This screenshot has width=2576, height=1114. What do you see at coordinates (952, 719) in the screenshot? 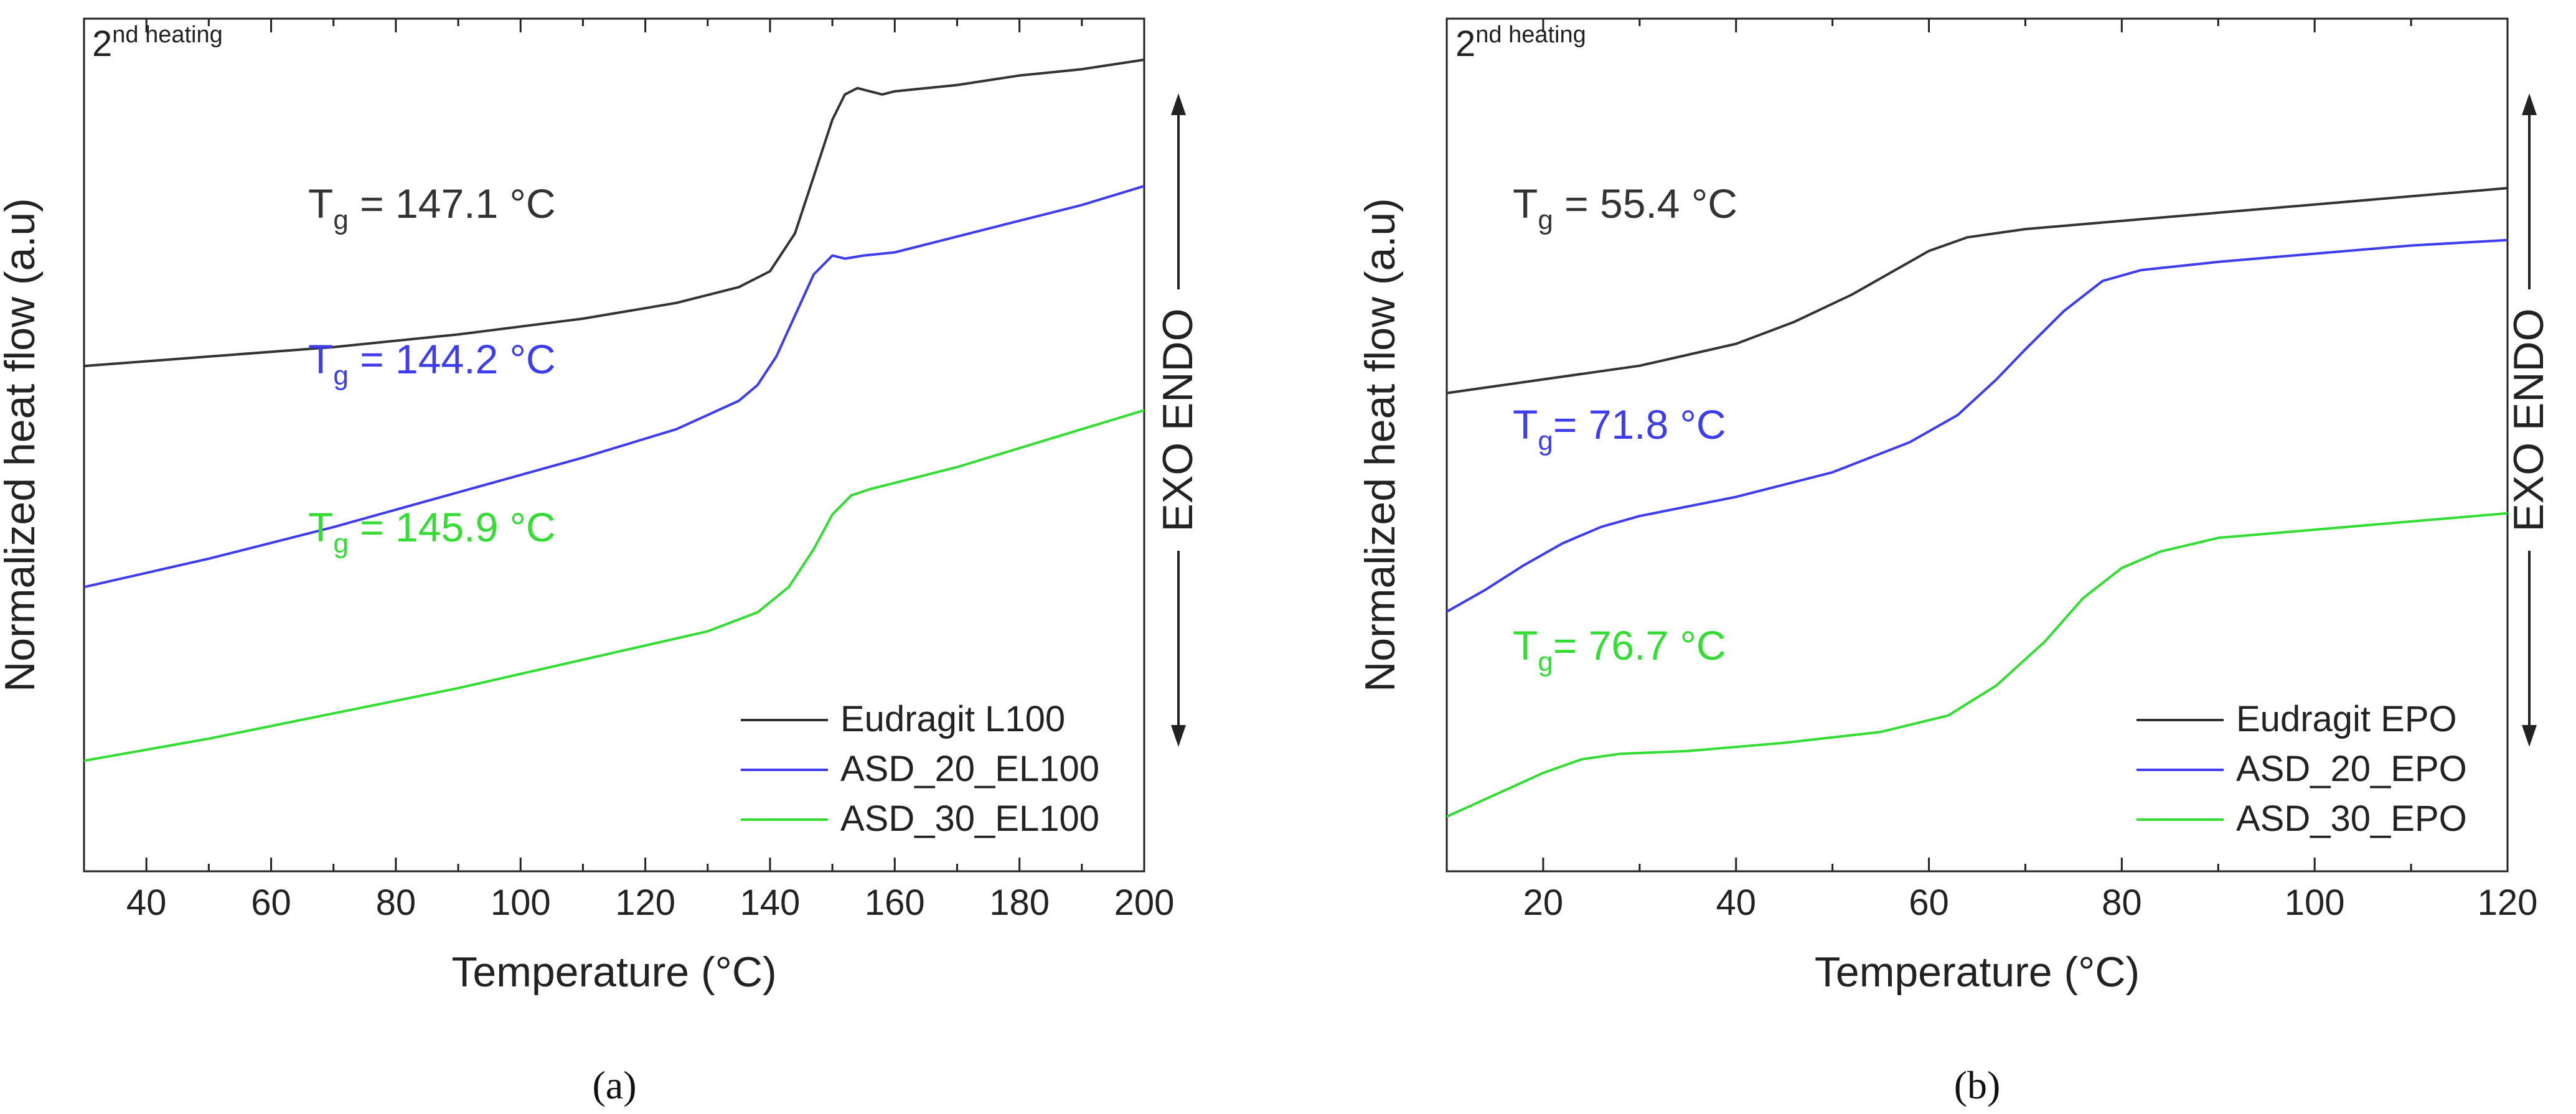
I see `legend-label-0: Eudragit L100` at bounding box center [952, 719].